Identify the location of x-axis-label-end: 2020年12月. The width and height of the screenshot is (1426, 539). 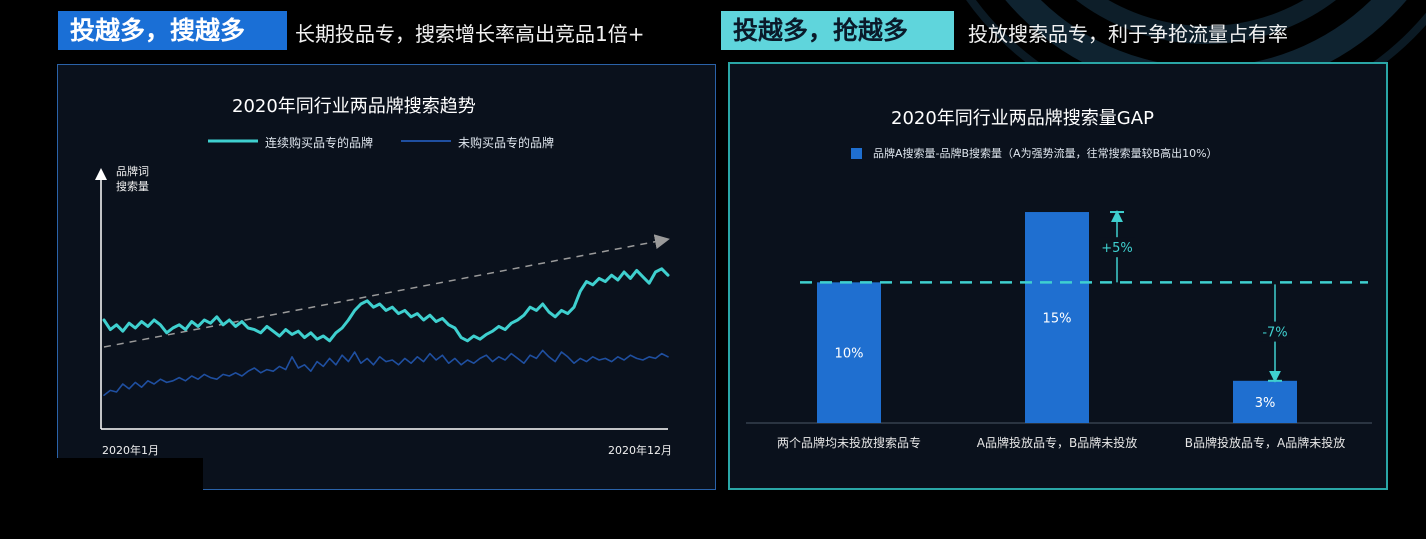
(640, 450).